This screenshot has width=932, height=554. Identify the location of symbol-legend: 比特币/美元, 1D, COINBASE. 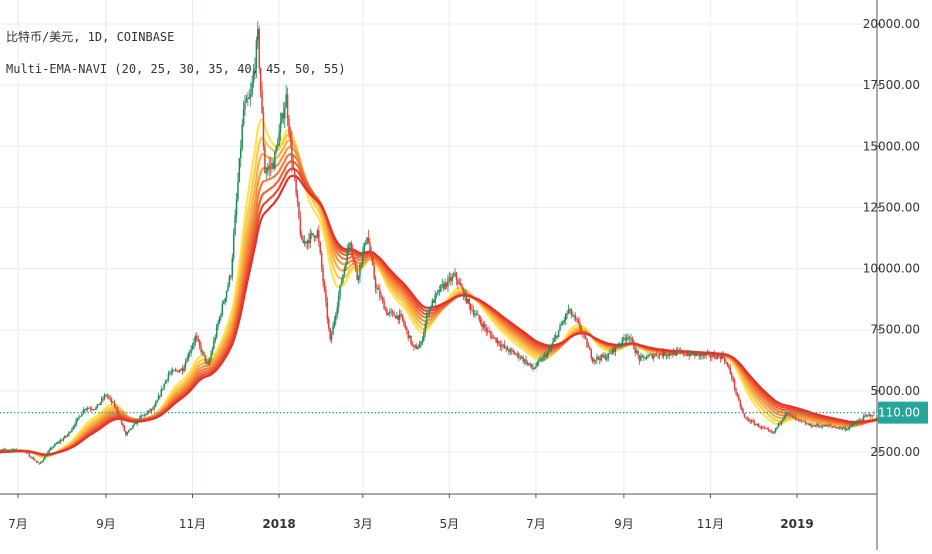
(90, 36).